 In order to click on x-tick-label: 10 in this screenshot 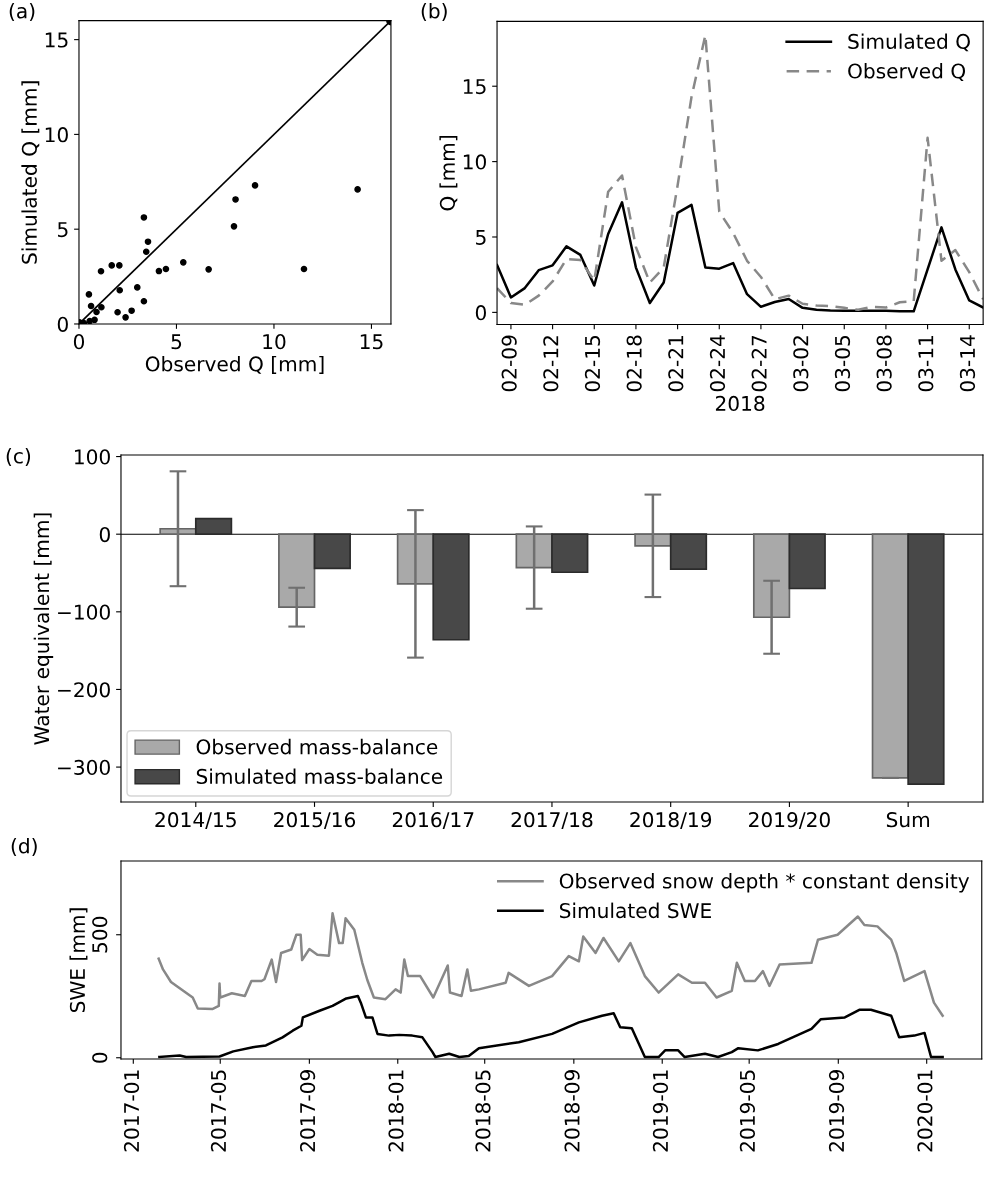, I will do `click(274, 342)`.